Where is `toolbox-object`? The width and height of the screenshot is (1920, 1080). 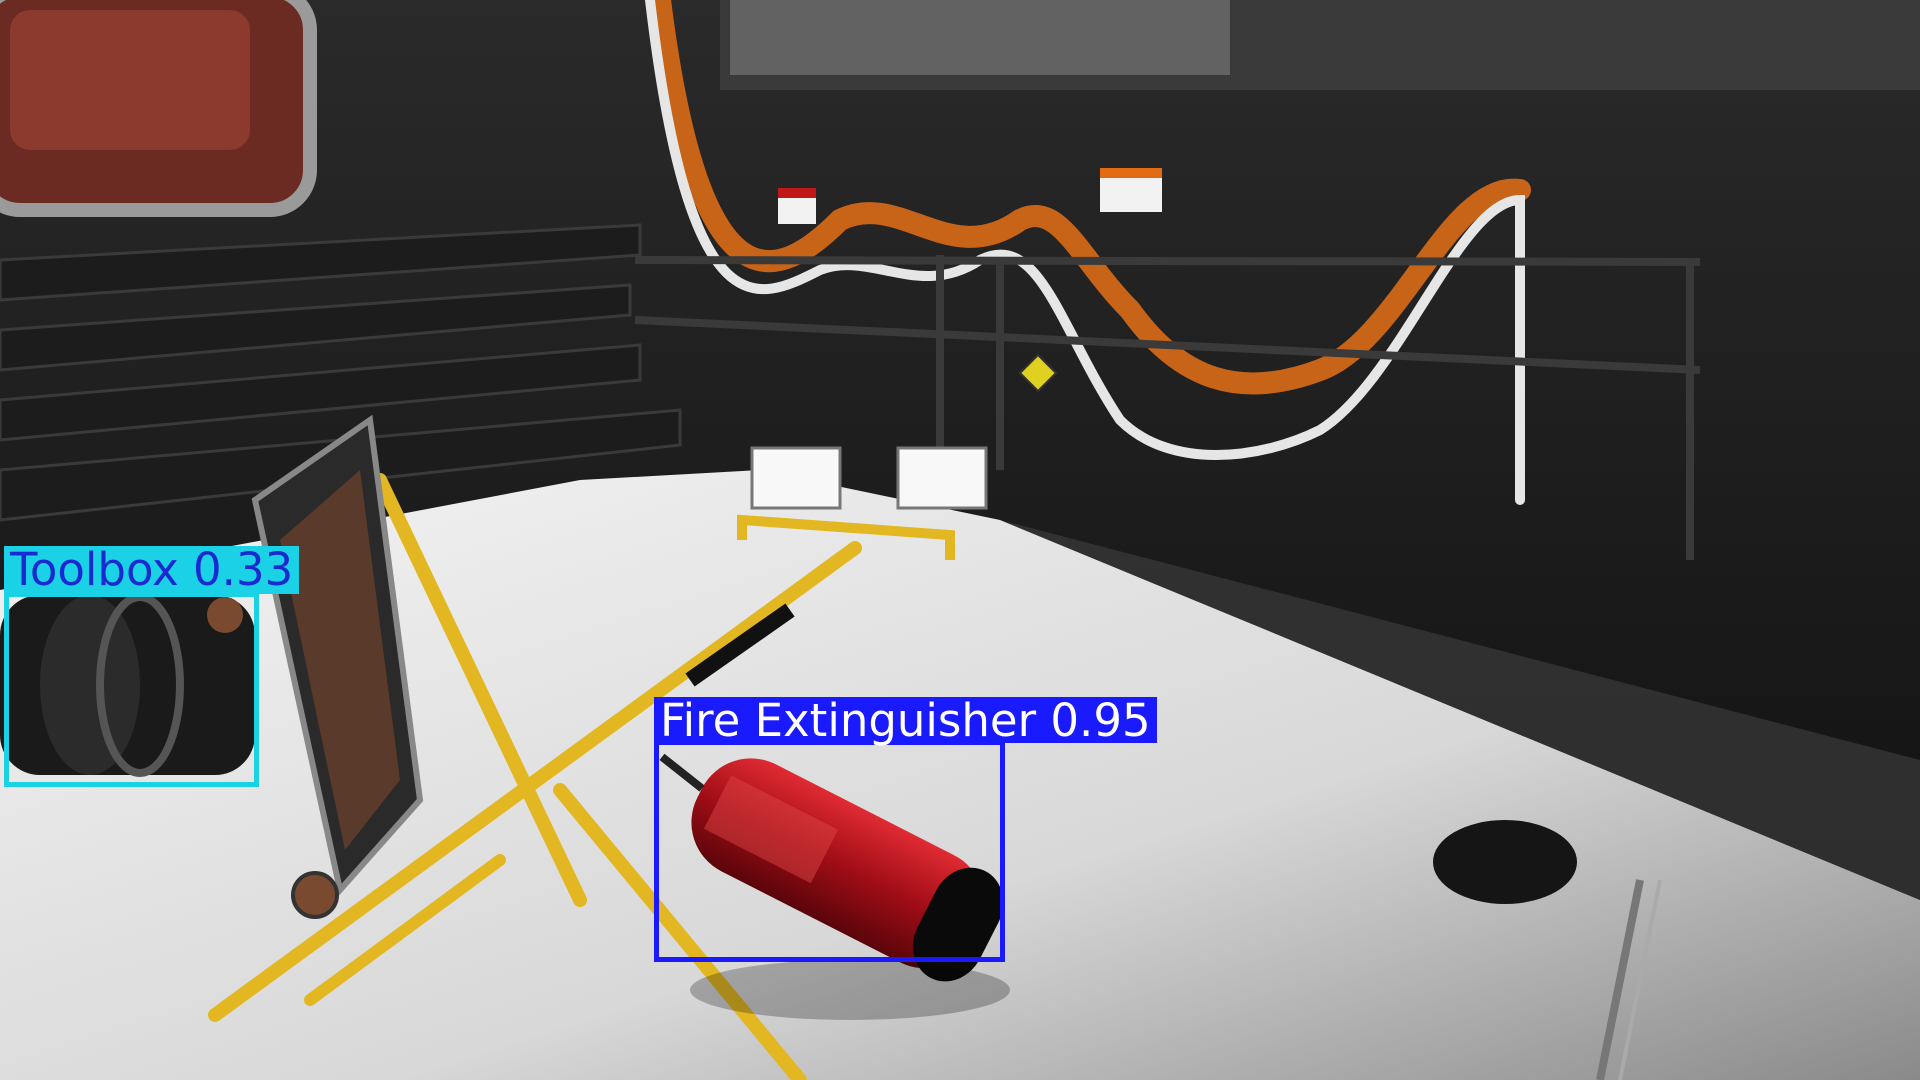
toolbox-object is located at coordinates (127, 685).